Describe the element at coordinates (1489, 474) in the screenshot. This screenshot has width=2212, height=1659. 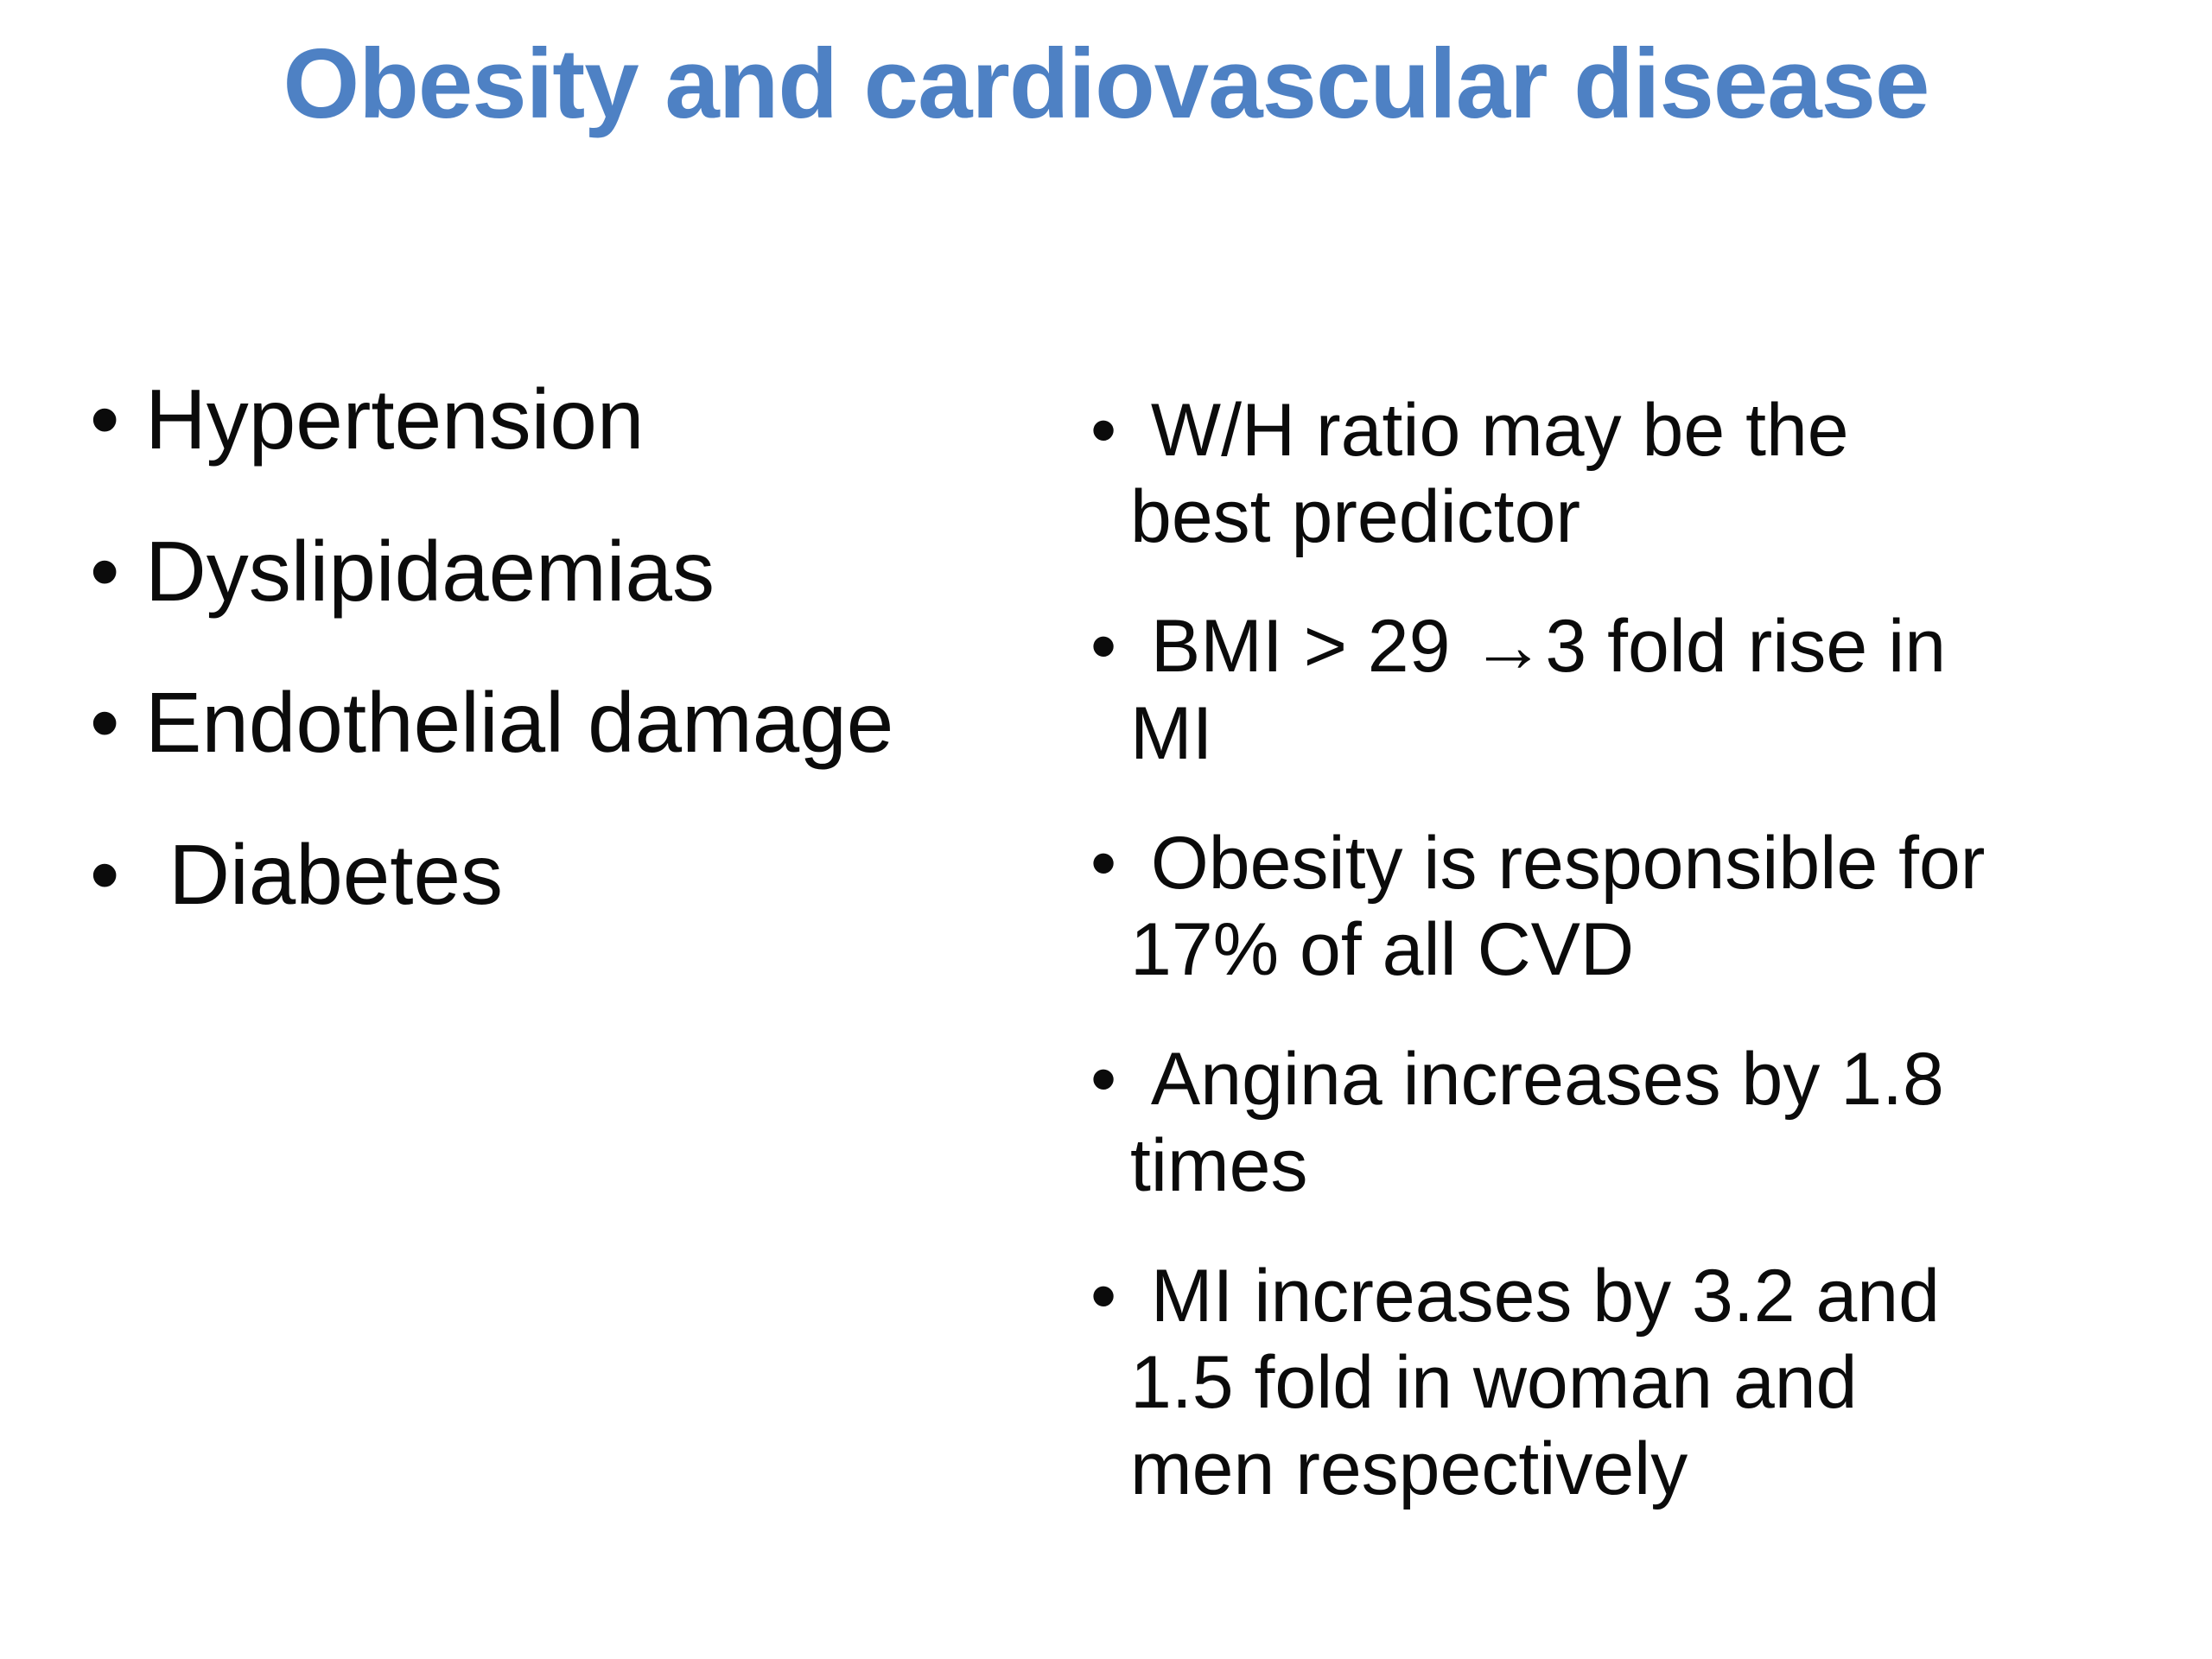
I see `bullet-text: W/H ratio may be the best predictor` at that location.